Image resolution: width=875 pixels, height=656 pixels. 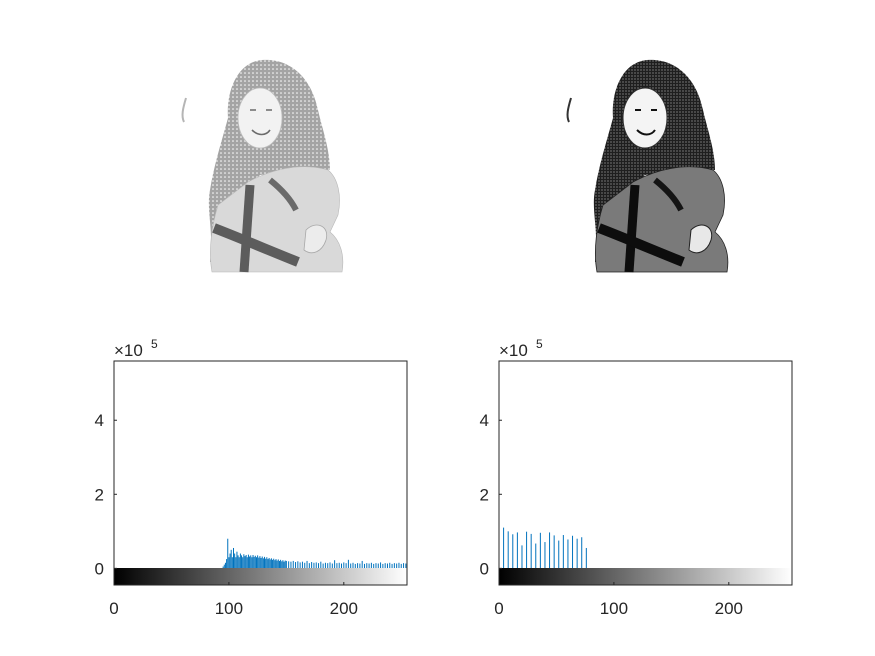 What do you see at coordinates (315, 239) in the screenshot?
I see `raised-hand` at bounding box center [315, 239].